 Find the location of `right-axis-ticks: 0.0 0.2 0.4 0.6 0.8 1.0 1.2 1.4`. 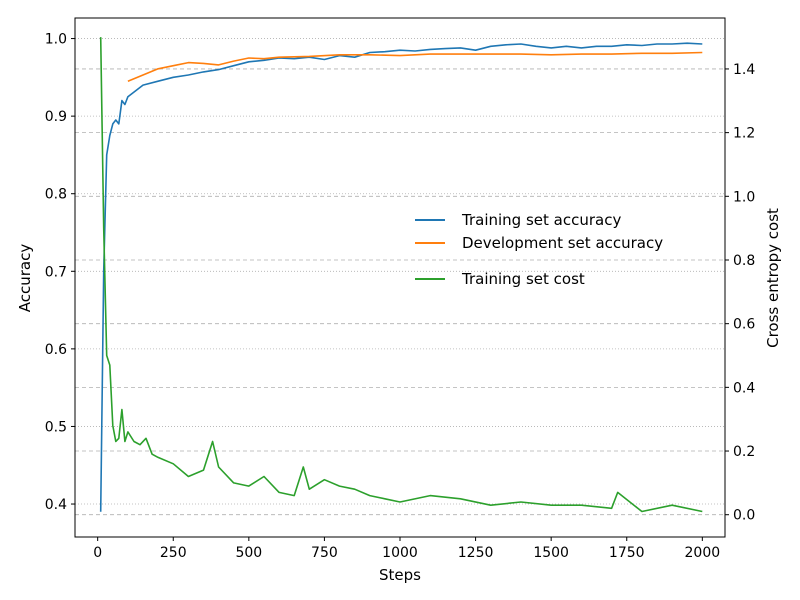

right-axis-ticks: 0.0 0.2 0.4 0.6 0.8 1.0 1.2 1.4 is located at coordinates (740, 293).